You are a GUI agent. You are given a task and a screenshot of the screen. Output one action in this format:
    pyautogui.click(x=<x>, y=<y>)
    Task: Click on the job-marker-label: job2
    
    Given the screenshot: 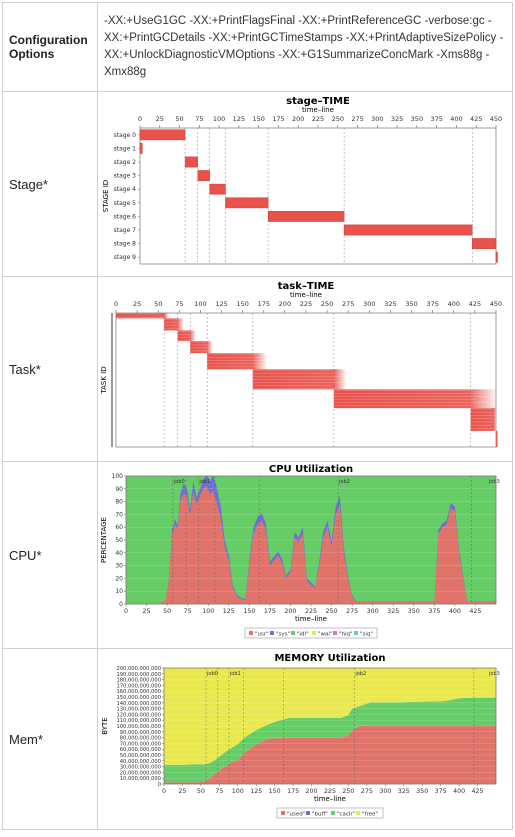 What is the action you would take?
    pyautogui.click(x=360, y=674)
    